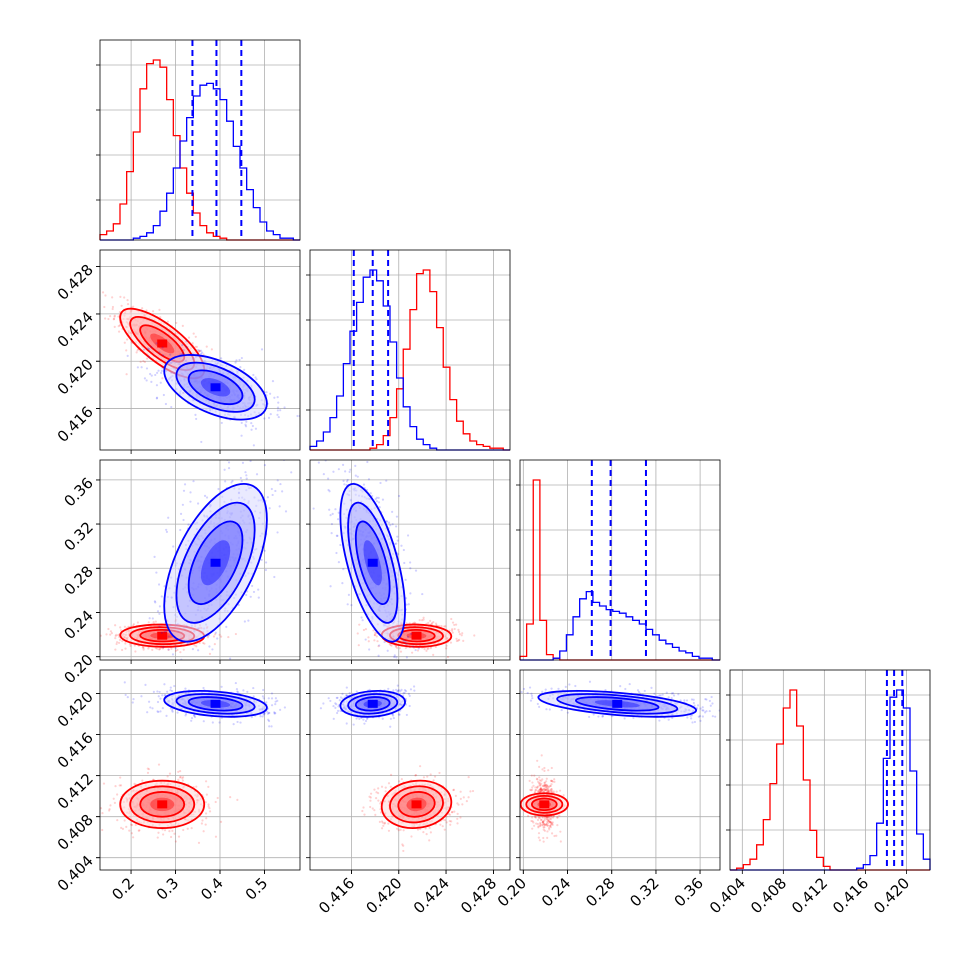 This screenshot has width=970, height=970. Describe the element at coordinates (410, 560) in the screenshot. I see `scatter-panel` at that location.